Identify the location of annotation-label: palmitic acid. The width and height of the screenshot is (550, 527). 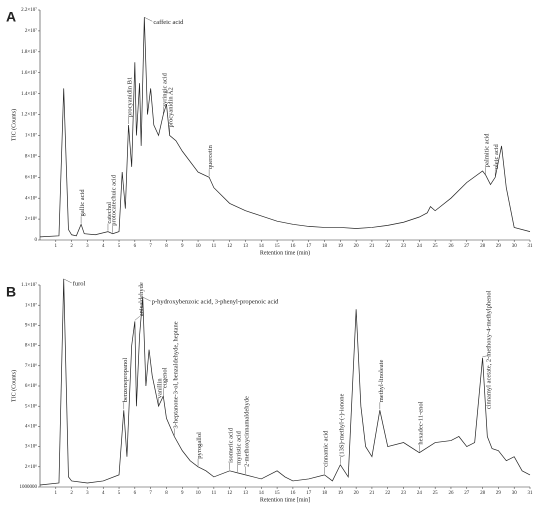
(487, 150).